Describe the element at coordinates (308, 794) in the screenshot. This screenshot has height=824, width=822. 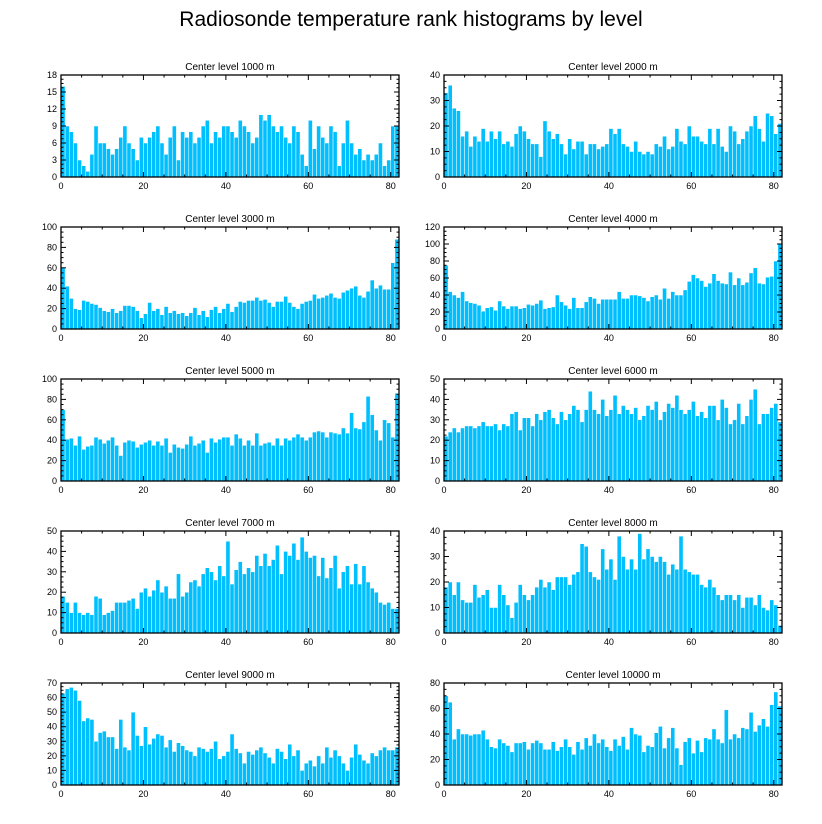
I see `x-tick-label: 60` at that location.